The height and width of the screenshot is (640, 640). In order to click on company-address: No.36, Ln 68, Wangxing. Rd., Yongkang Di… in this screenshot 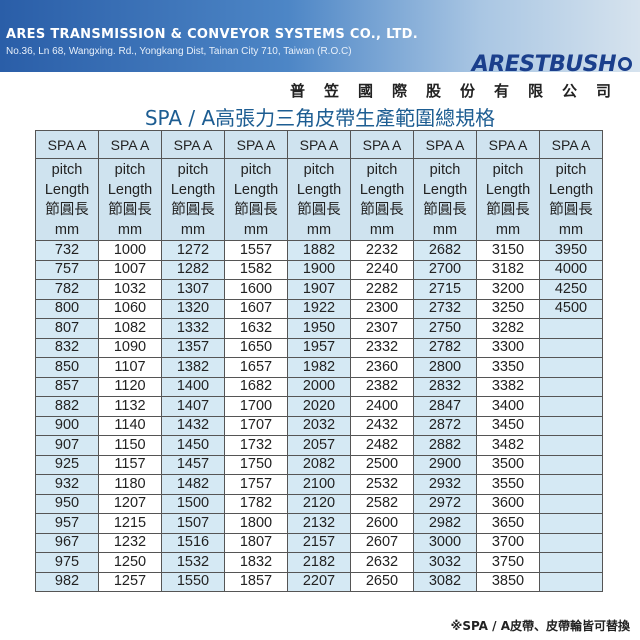, I will do `click(179, 51)`.